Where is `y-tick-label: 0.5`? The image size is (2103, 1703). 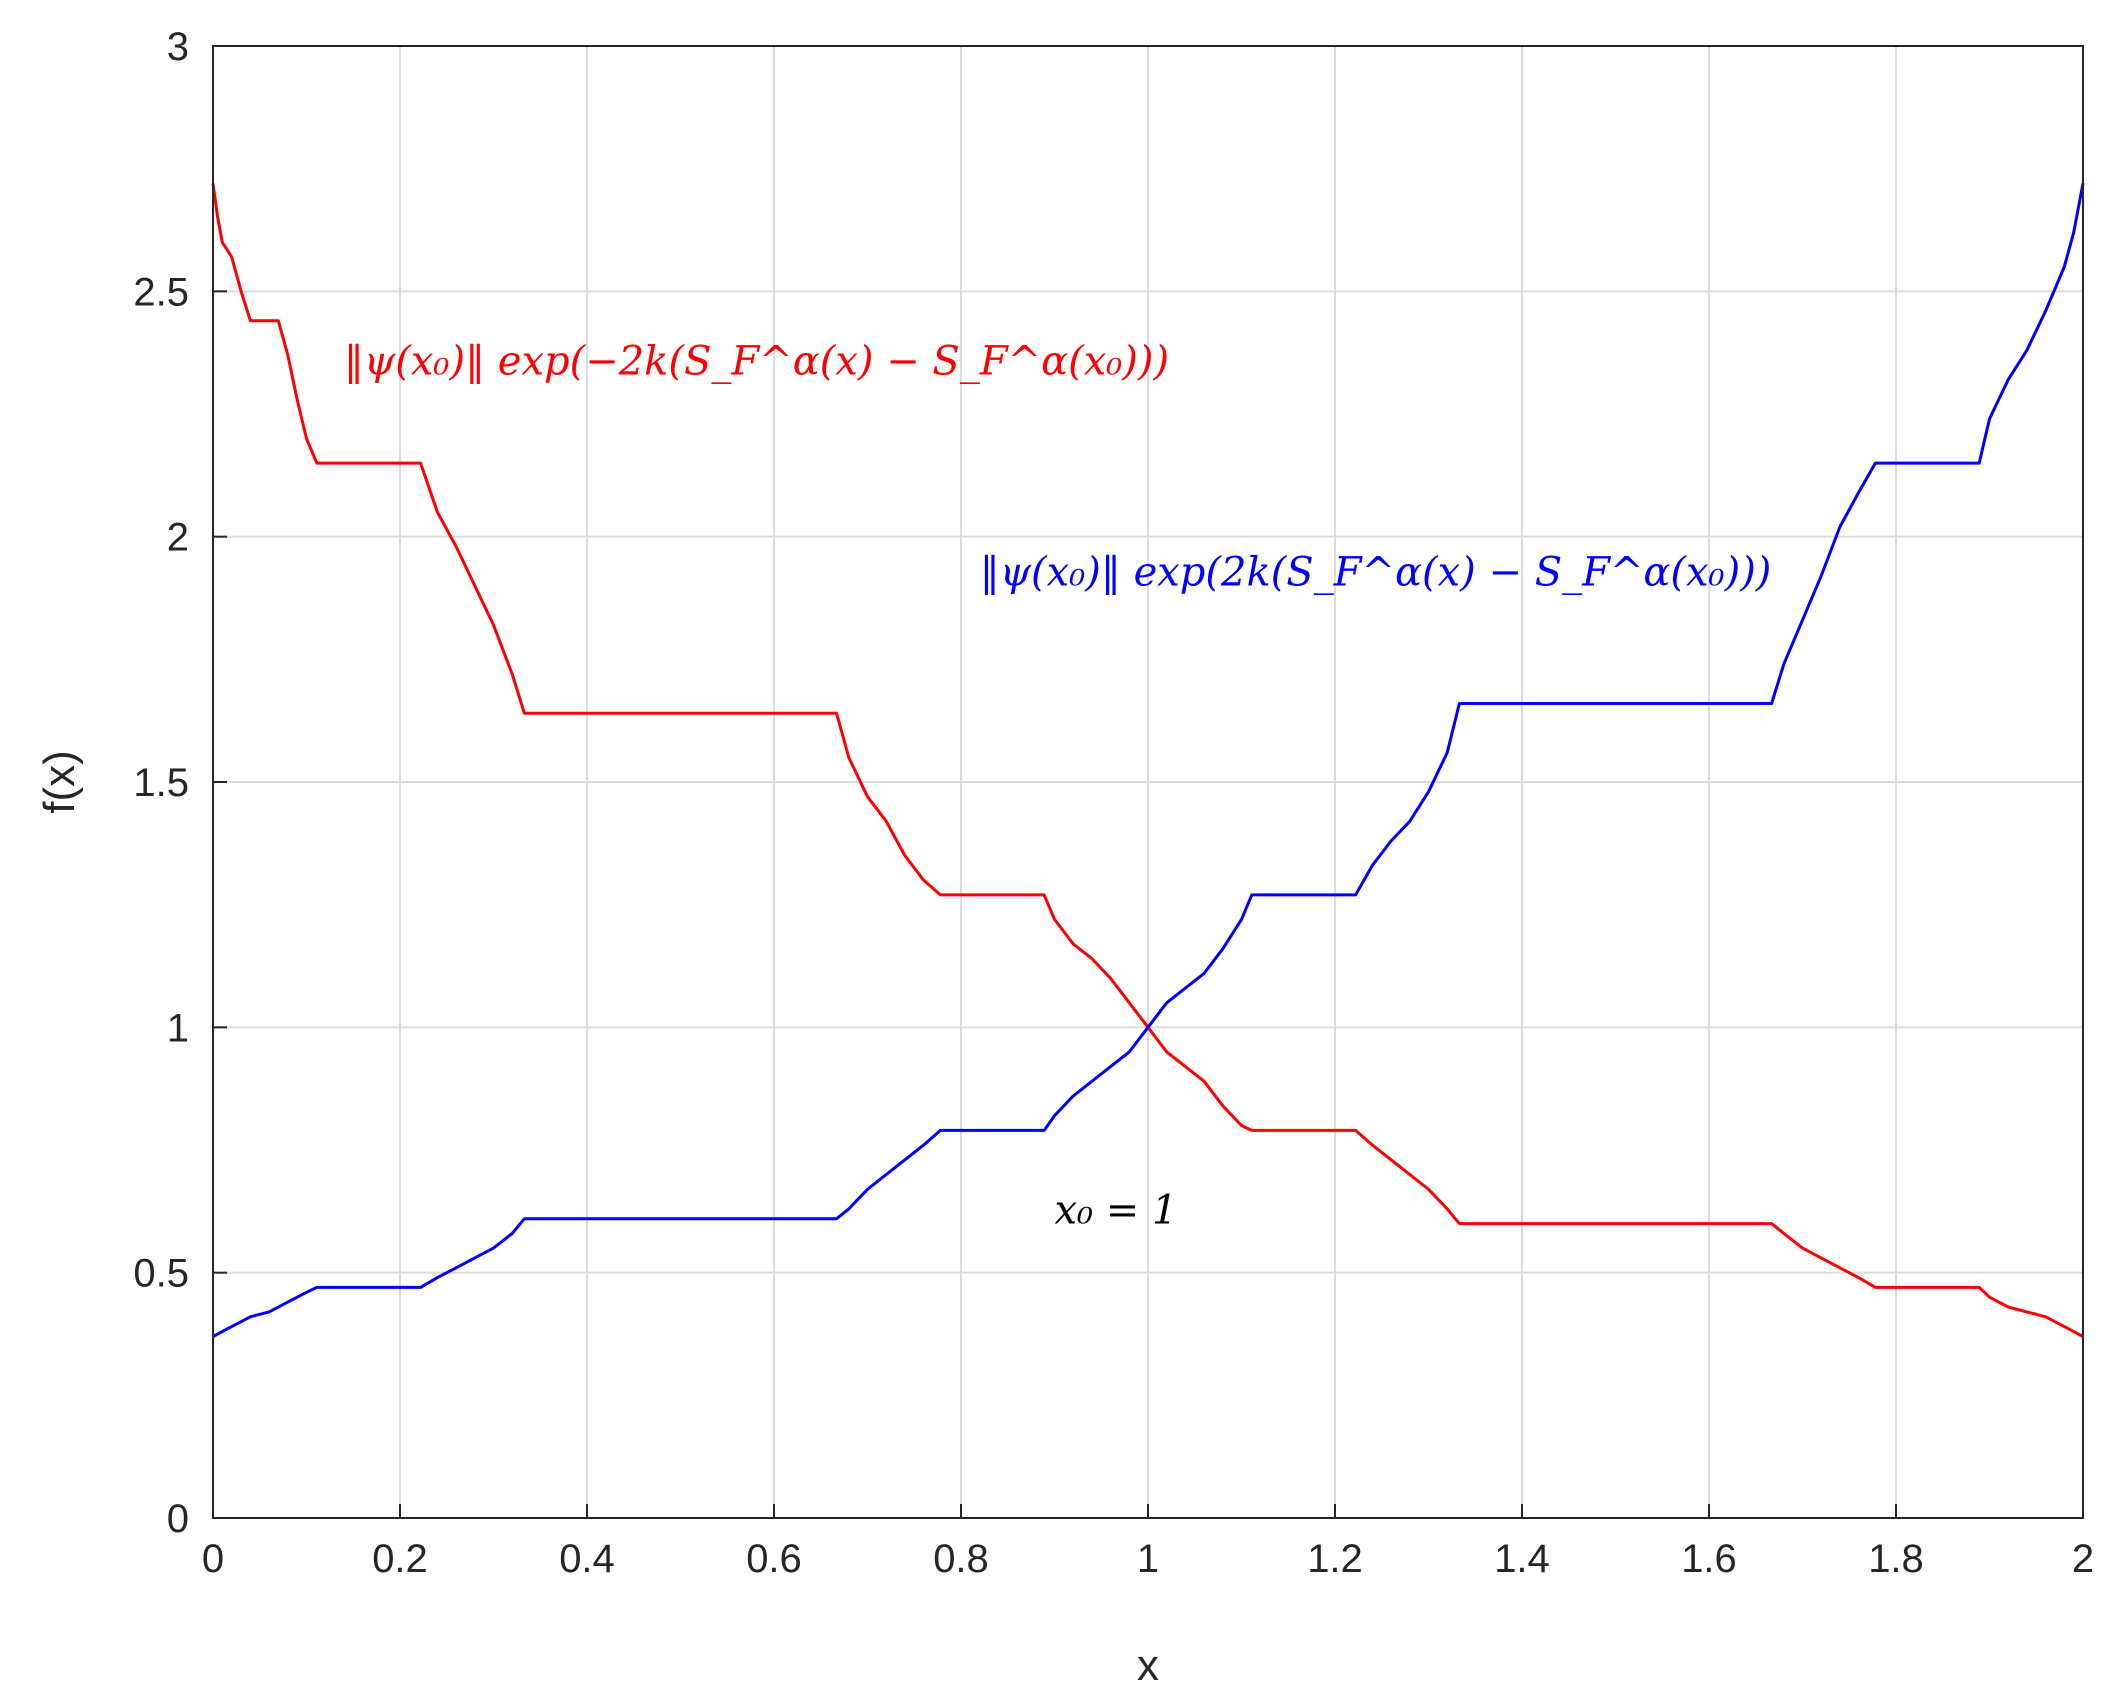
y-tick-label: 0.5 is located at coordinates (161, 1274).